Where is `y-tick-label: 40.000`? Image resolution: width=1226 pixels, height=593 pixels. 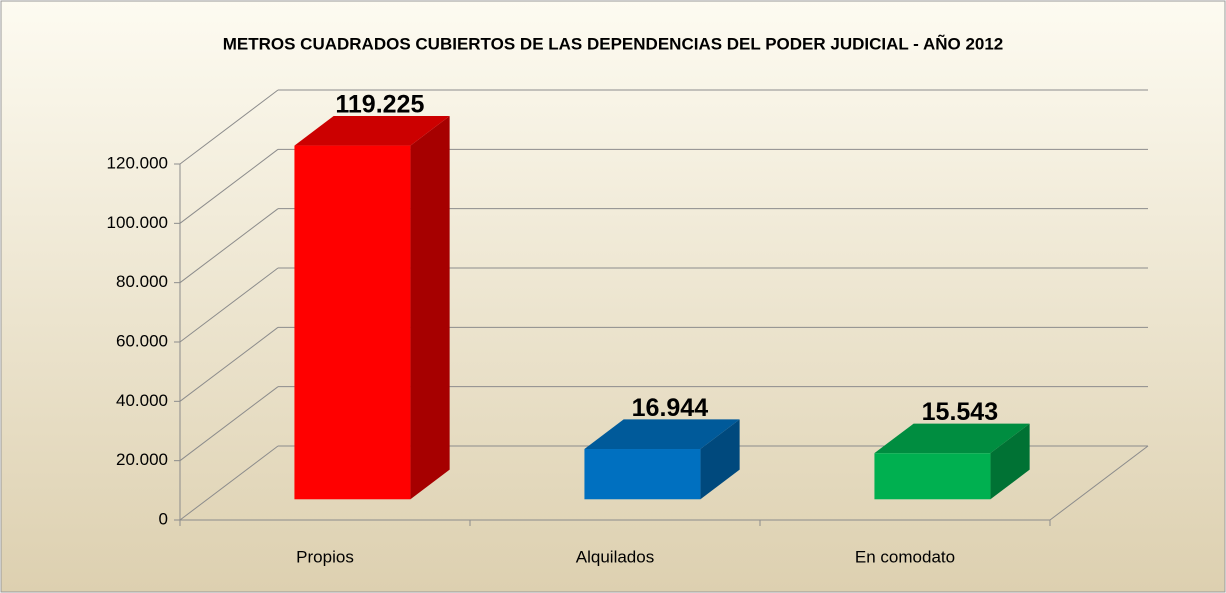 y-tick-label: 40.000 is located at coordinates (142, 400).